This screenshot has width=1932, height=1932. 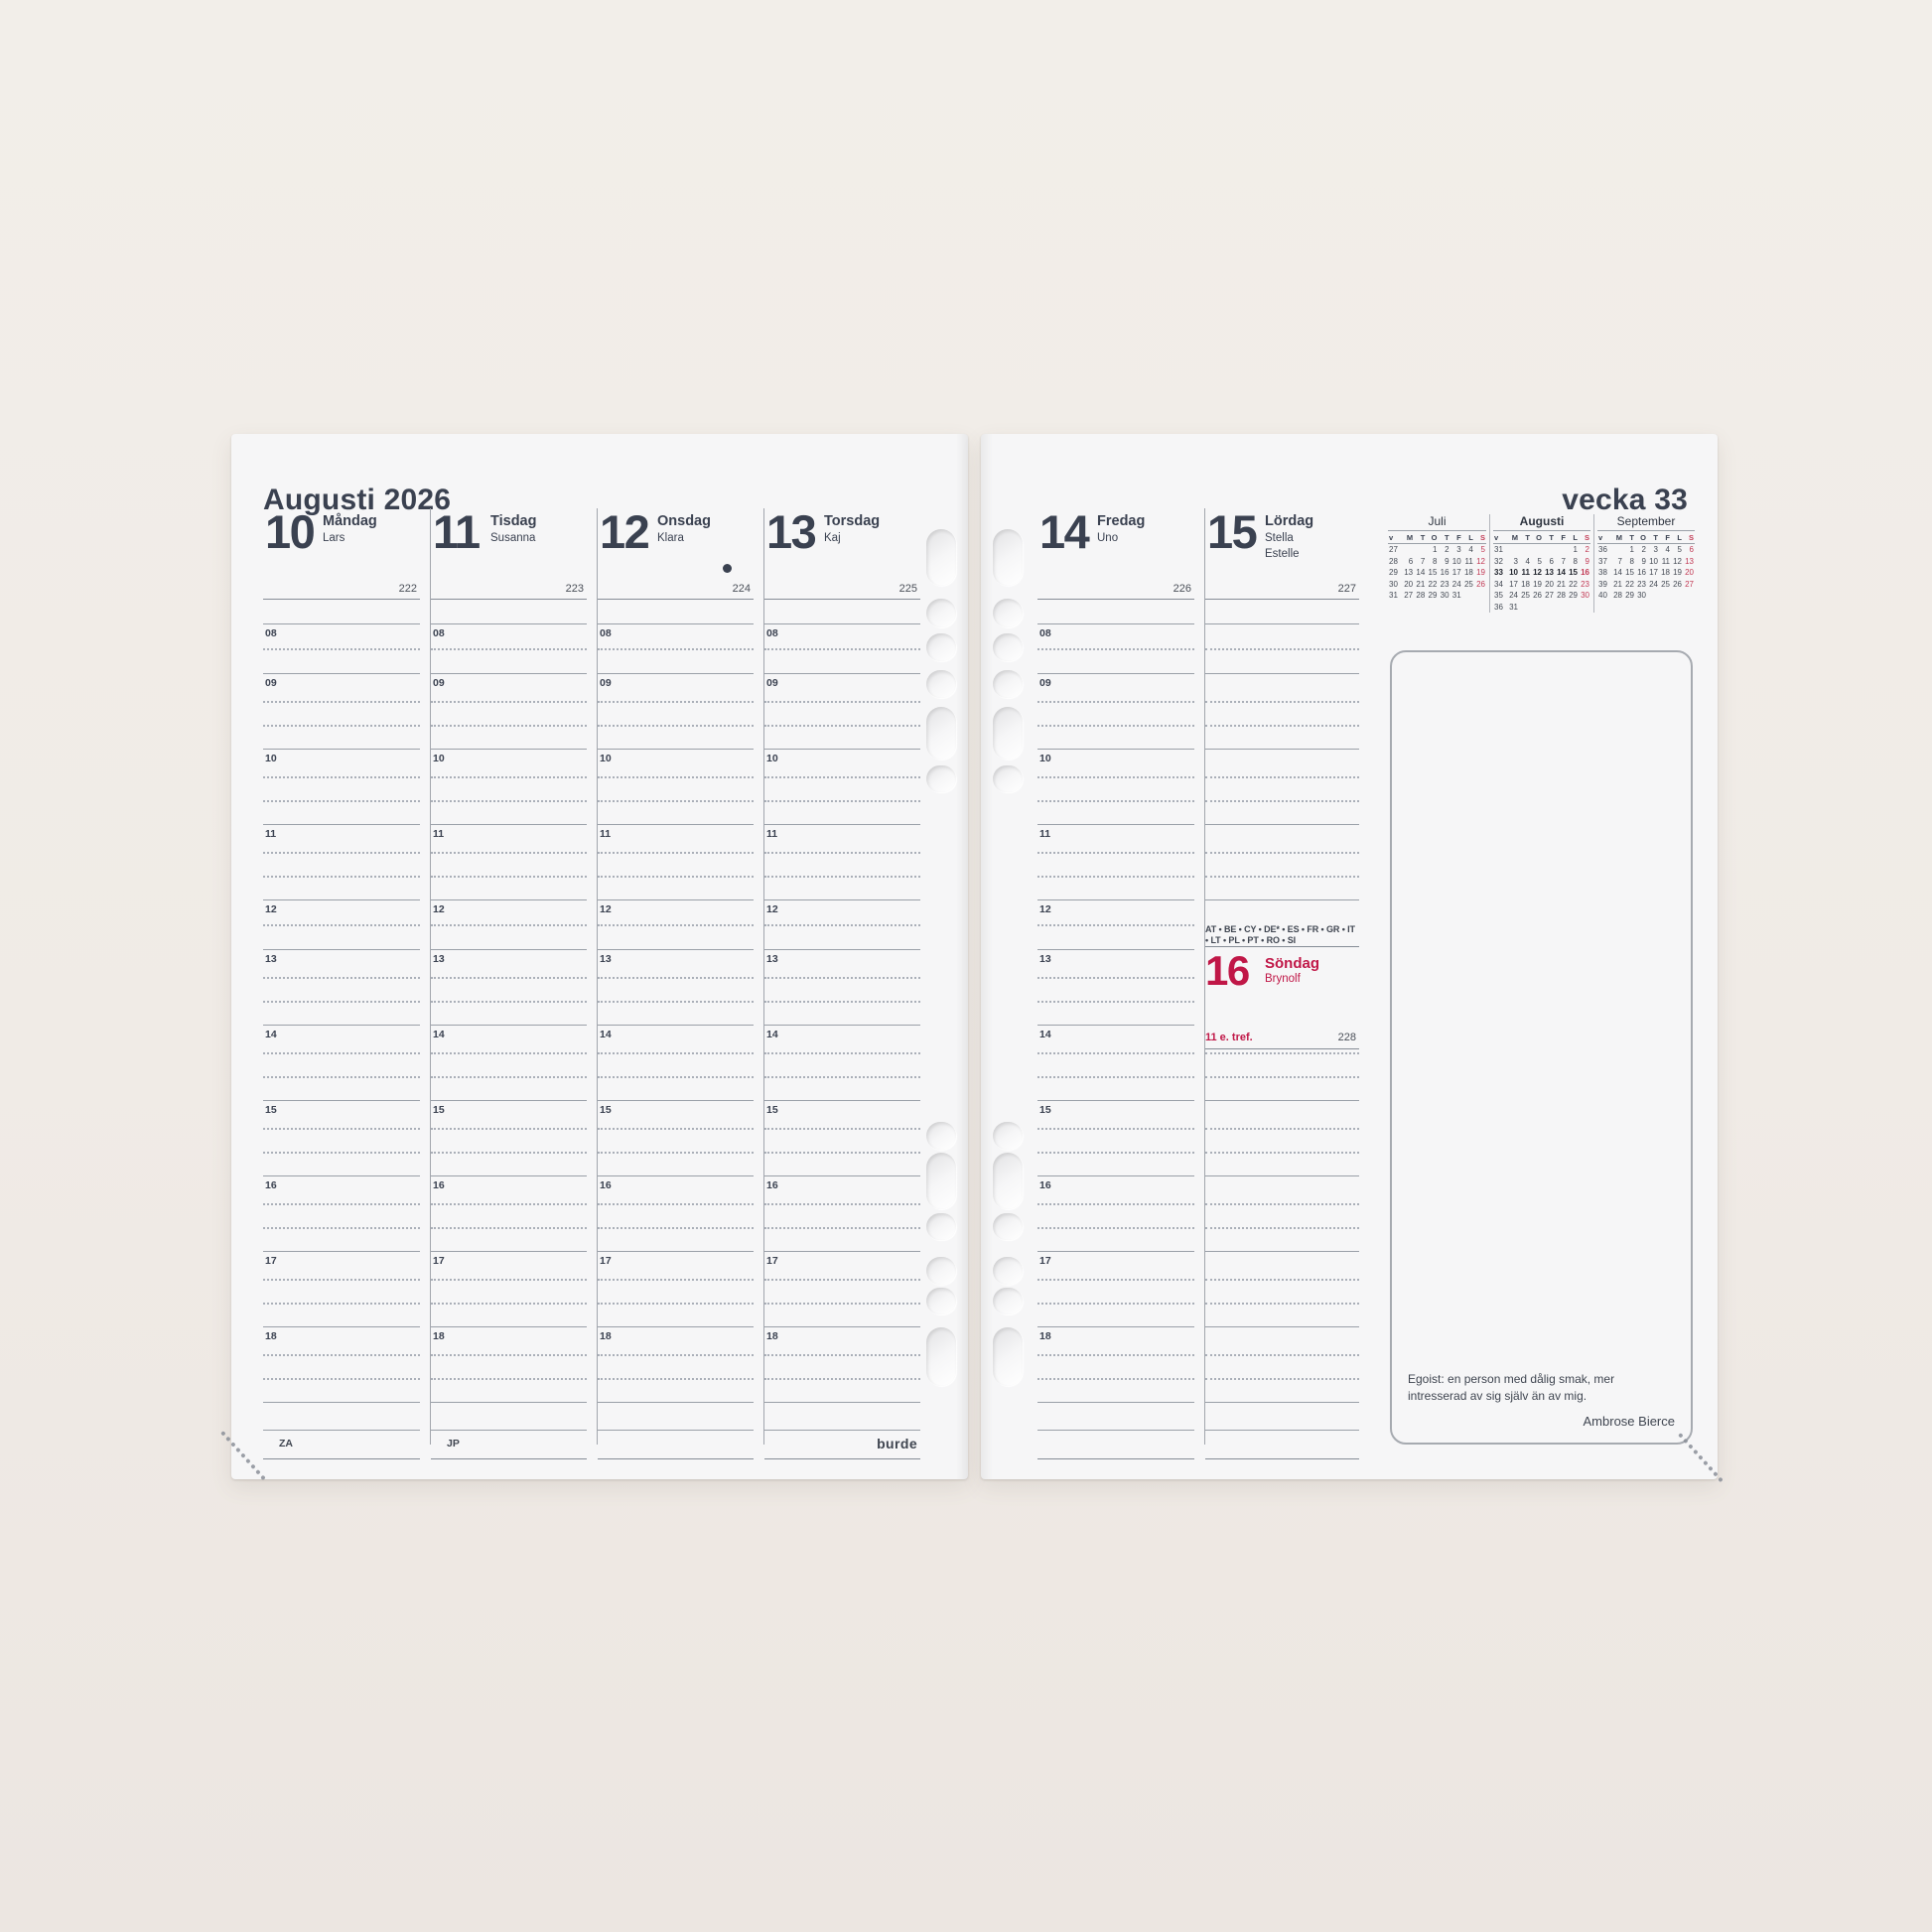 I want to click on day-cell: 14, so click(x=1421, y=573).